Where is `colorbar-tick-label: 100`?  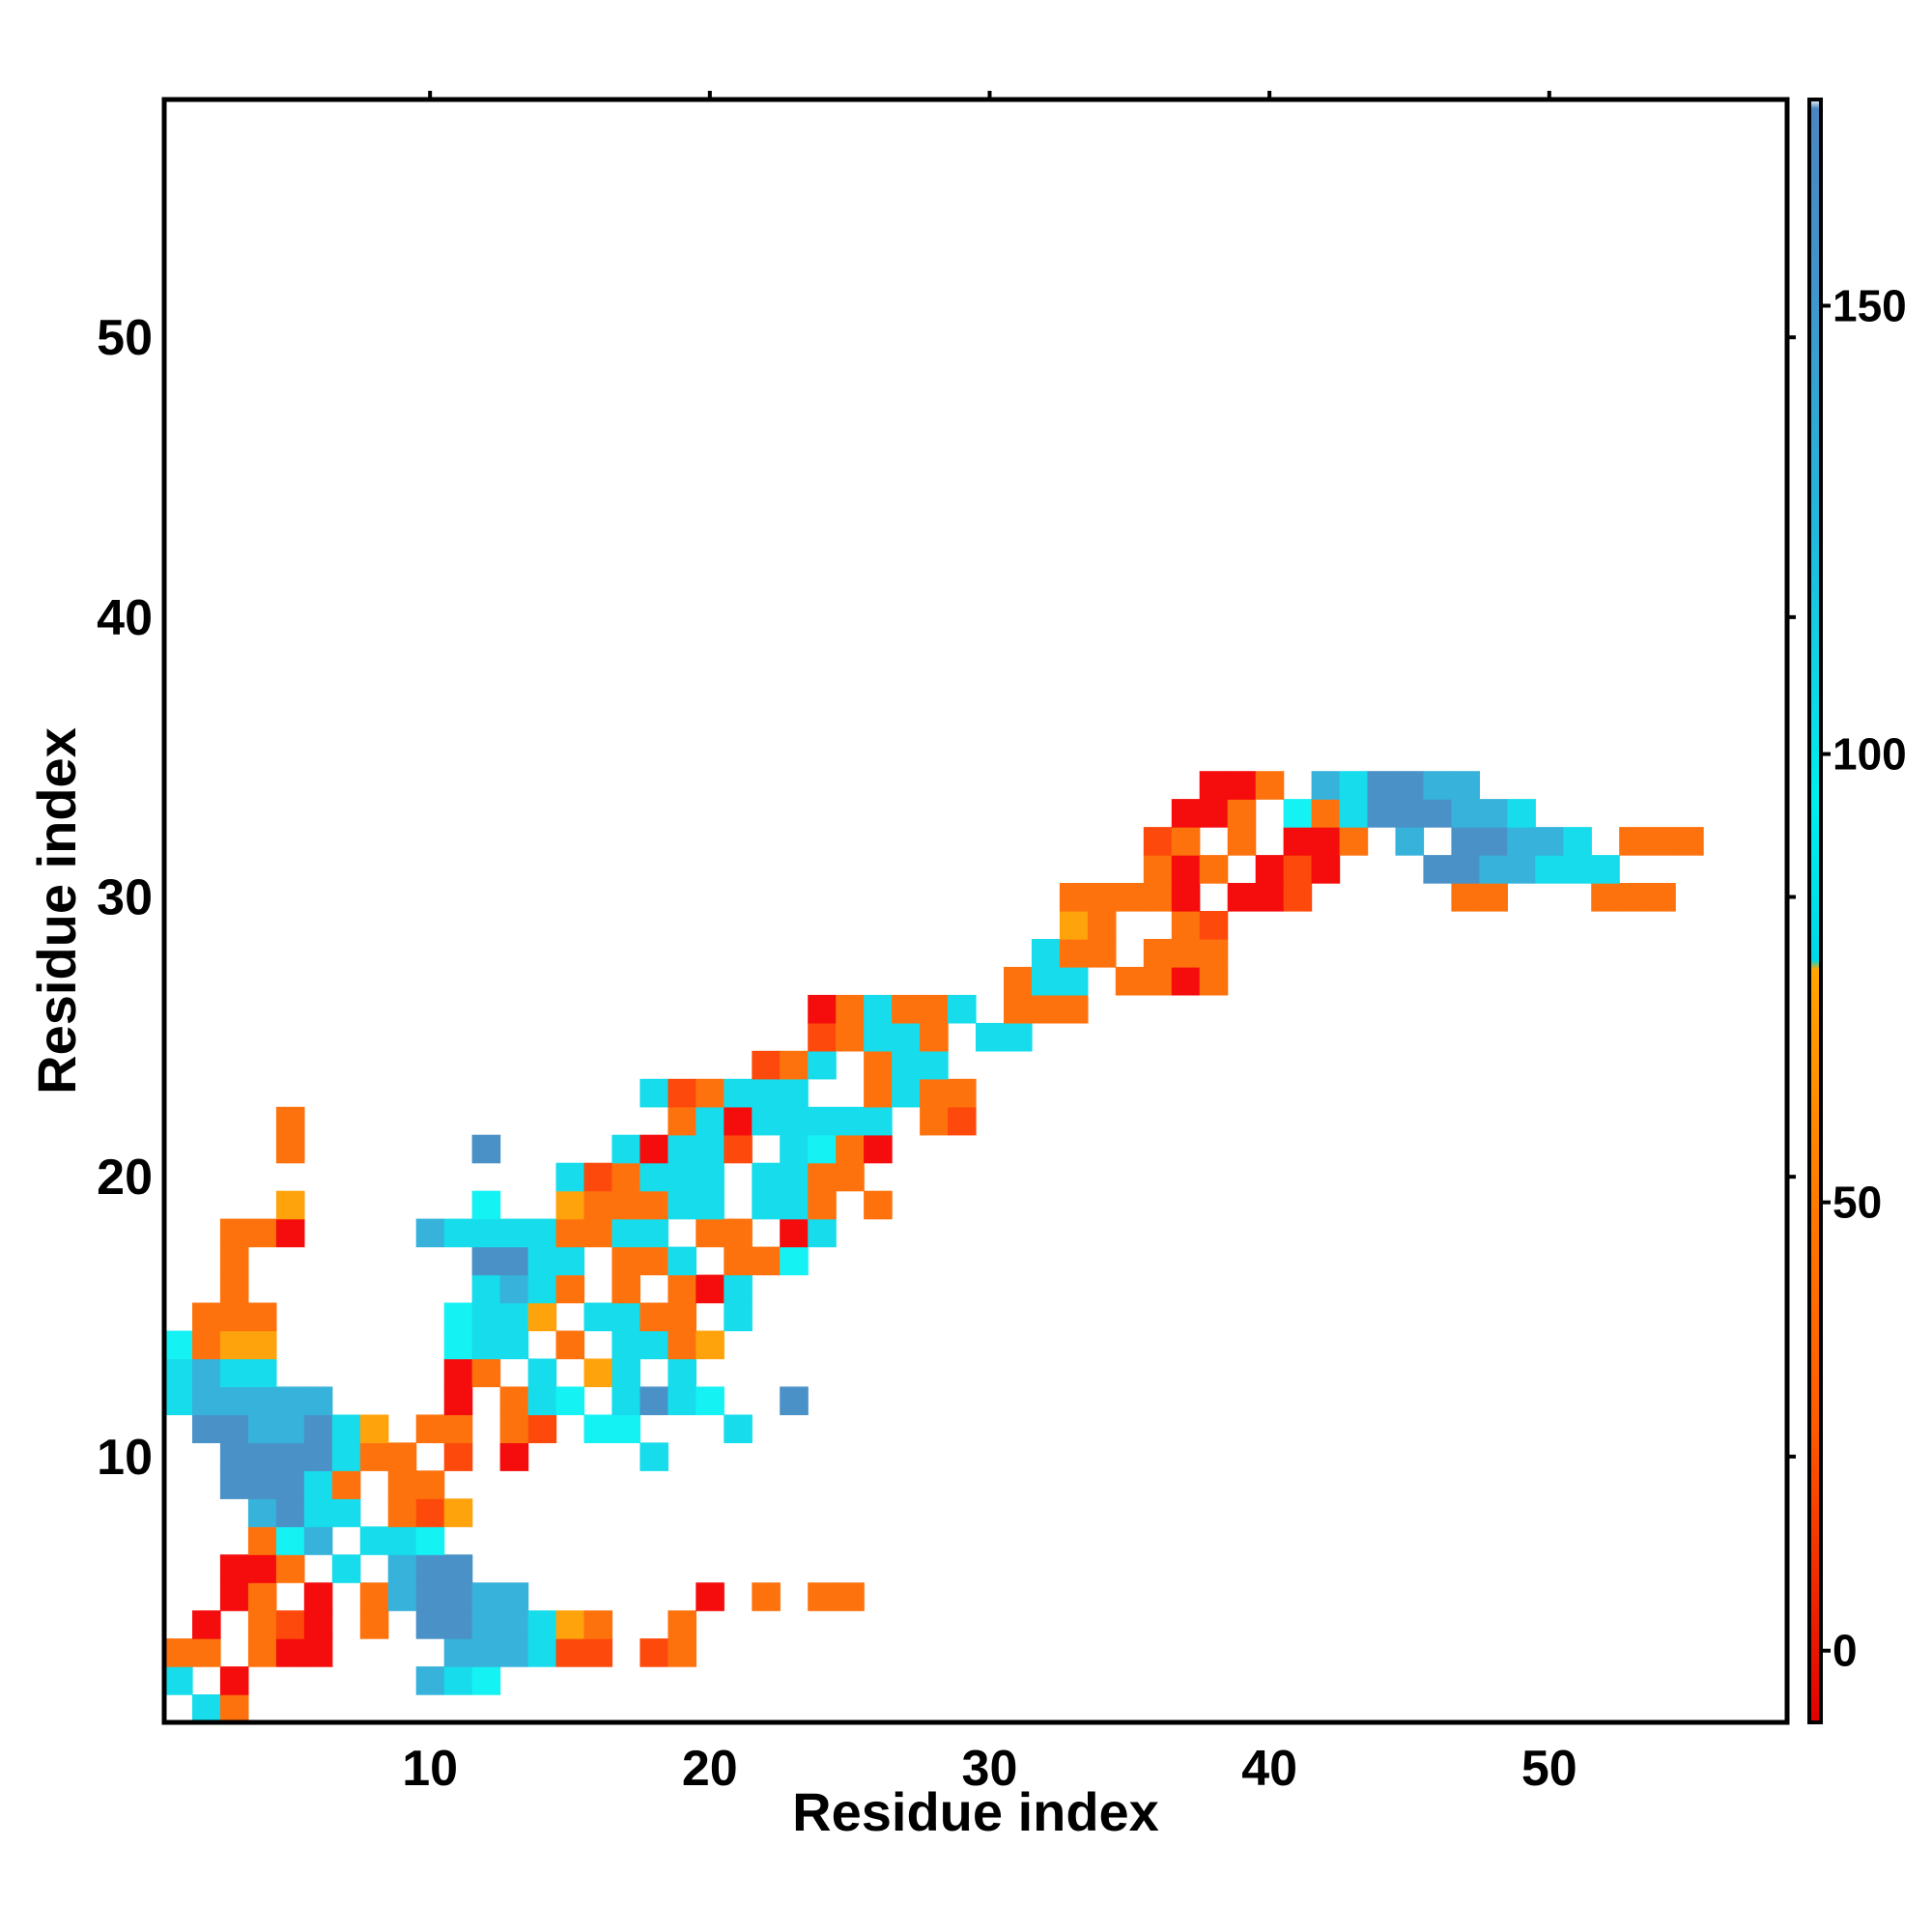
colorbar-tick-label: 100 is located at coordinates (1870, 754).